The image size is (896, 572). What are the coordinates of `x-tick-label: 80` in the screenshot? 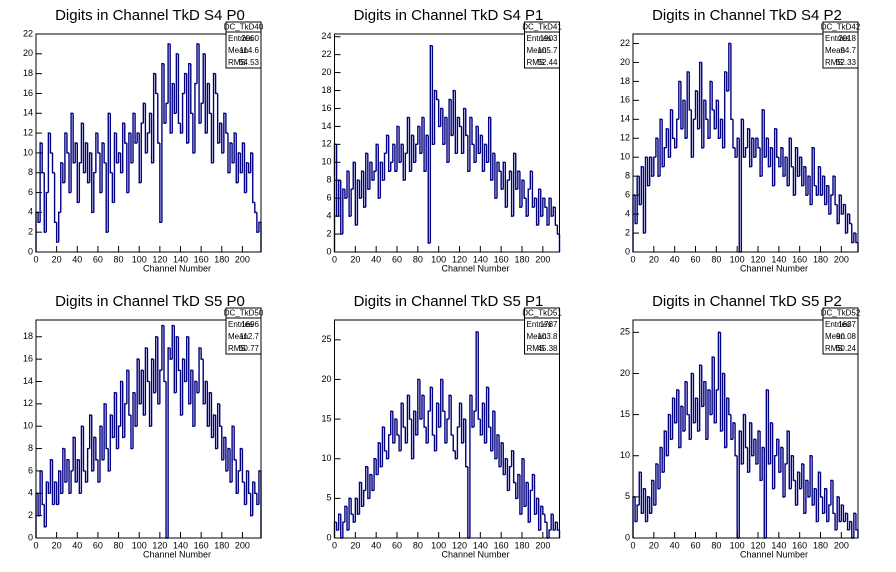 It's located at (119, 259).